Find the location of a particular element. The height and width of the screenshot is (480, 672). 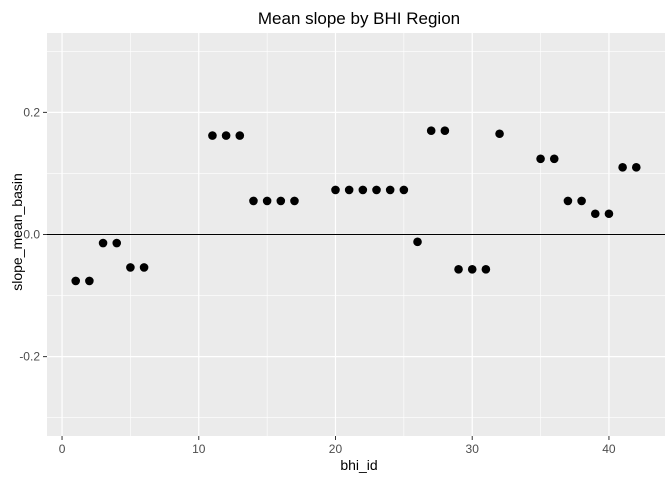

y-axis-title: slope_mean_basin is located at coordinates (17, 232).